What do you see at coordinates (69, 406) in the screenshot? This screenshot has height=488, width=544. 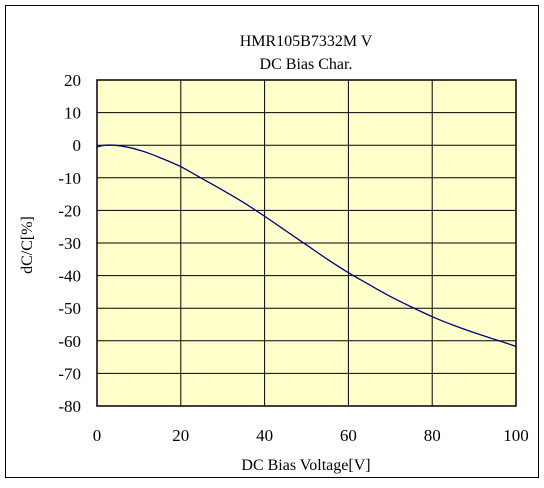 I see `y-tick-label: -80` at bounding box center [69, 406].